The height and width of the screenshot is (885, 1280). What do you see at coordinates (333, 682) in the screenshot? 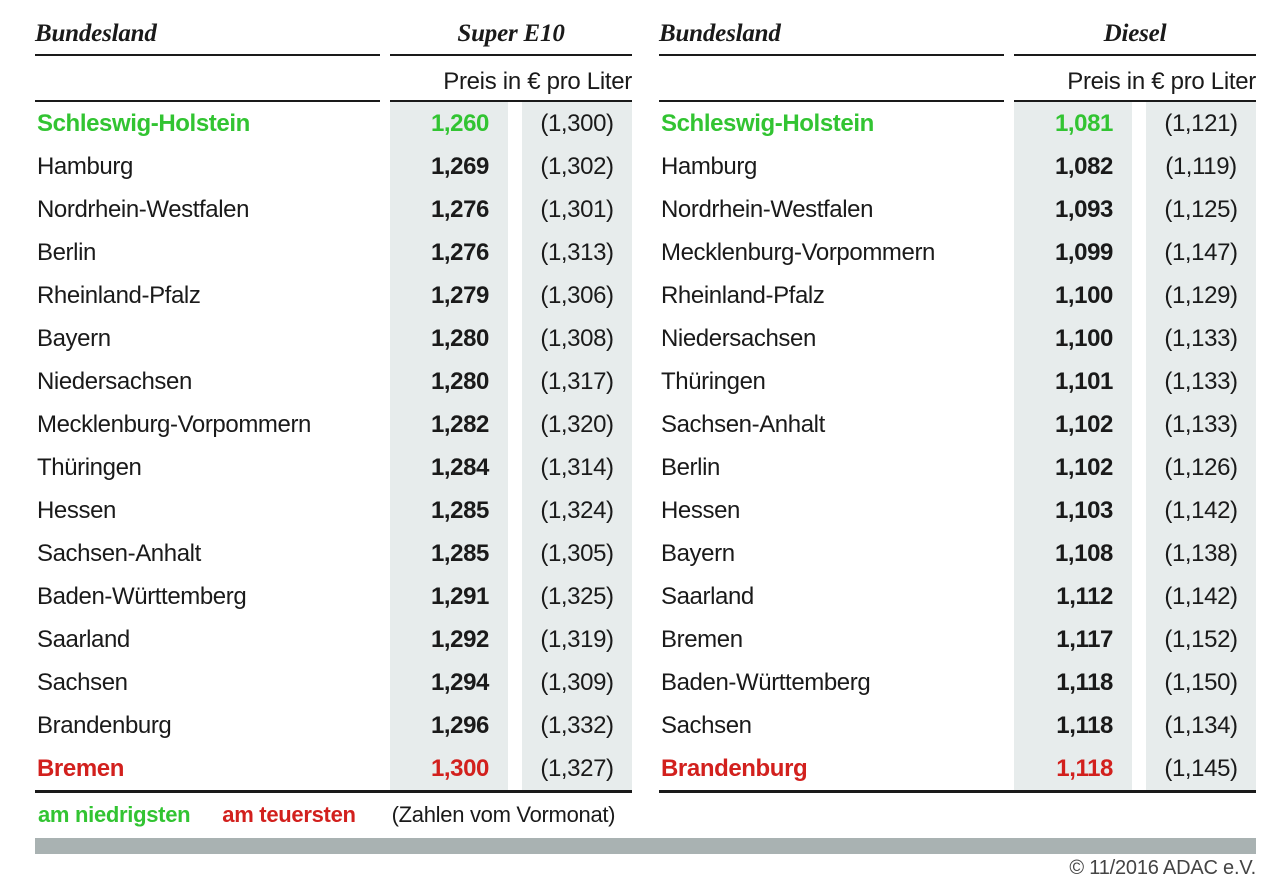
I see `table-row: Sachsen 1,294 (1,309)` at bounding box center [333, 682].